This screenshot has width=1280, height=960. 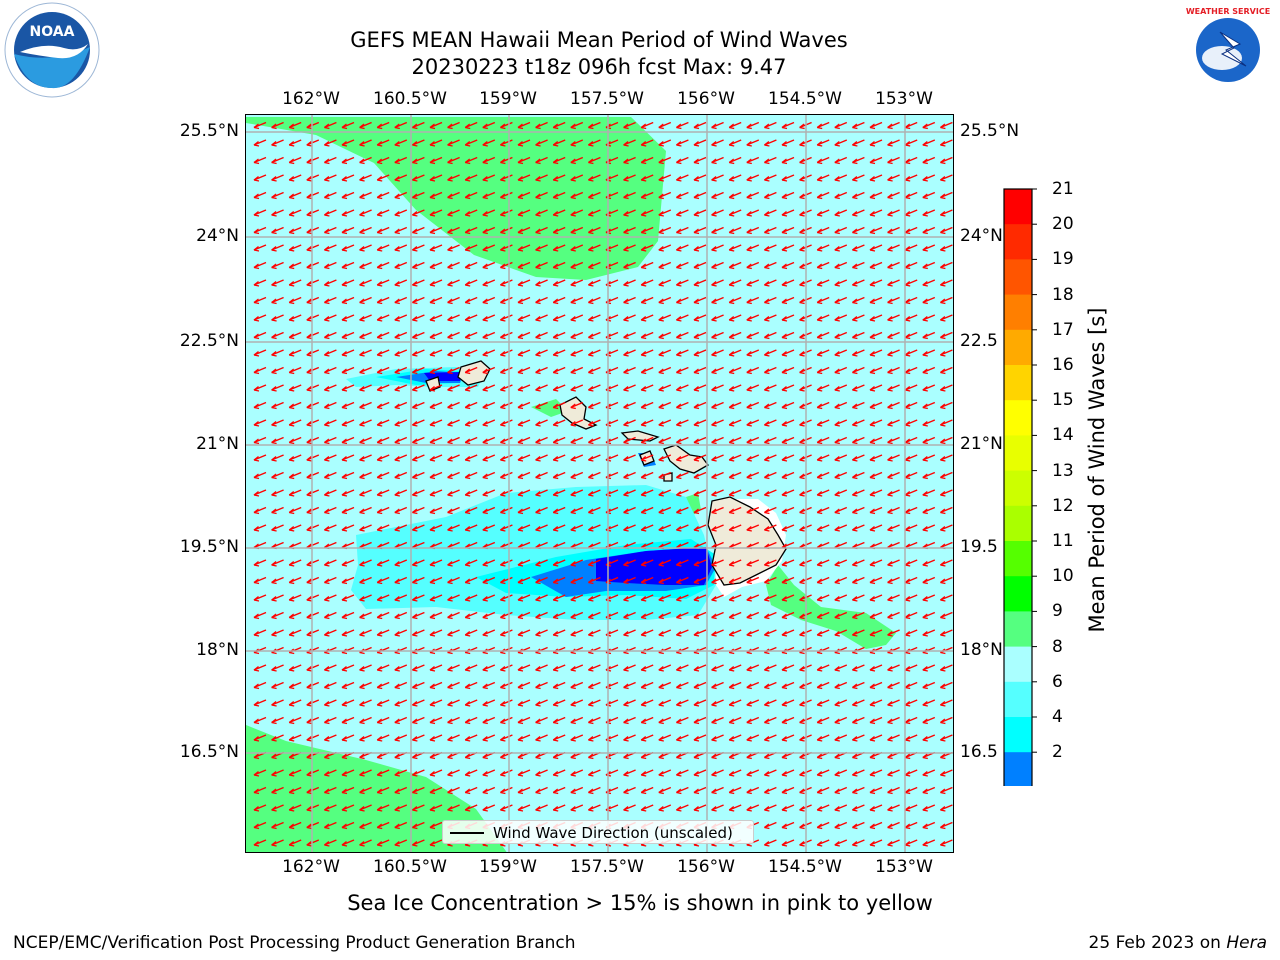 What do you see at coordinates (311, 99) in the screenshot?
I see `lon-tick-top: 162°W` at bounding box center [311, 99].